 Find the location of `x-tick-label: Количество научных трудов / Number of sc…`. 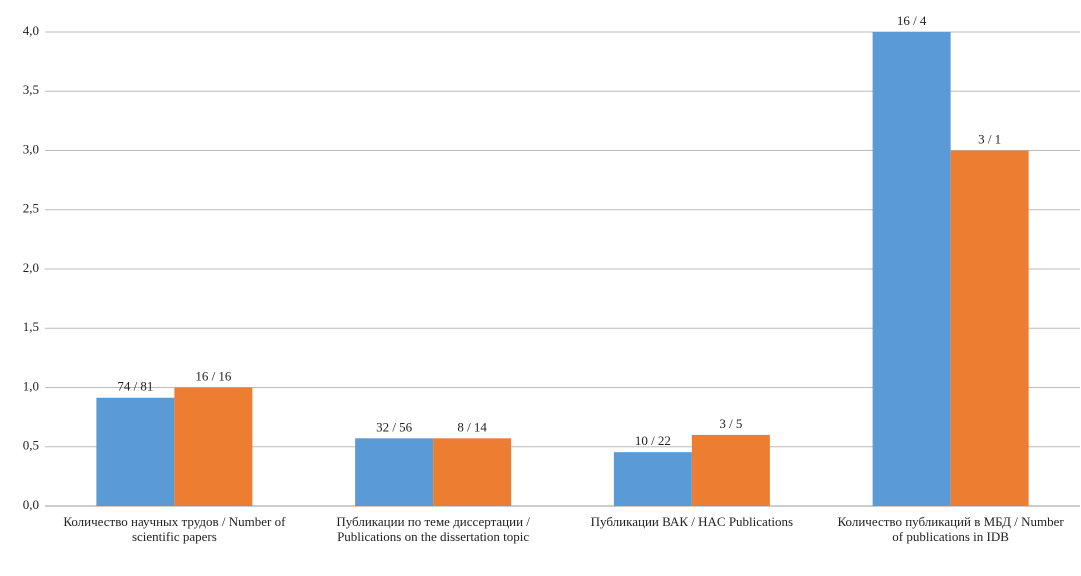

x-tick-label: Количество научных трудов / Number of sc… is located at coordinates (174, 529).